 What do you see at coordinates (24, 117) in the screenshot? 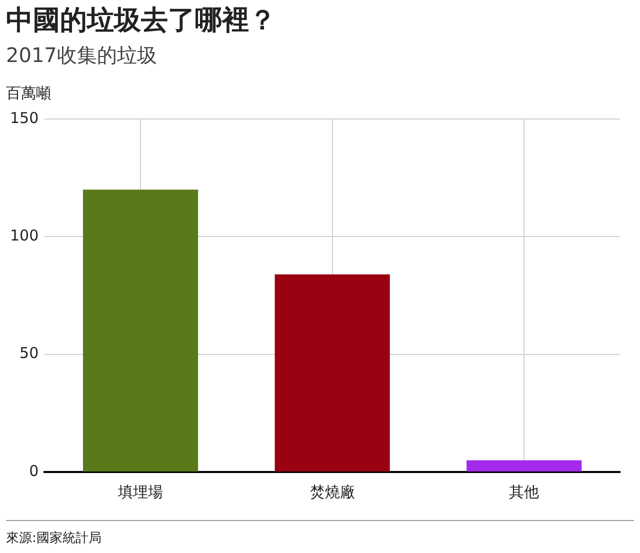
I see `y-tick-label: 150` at bounding box center [24, 117].